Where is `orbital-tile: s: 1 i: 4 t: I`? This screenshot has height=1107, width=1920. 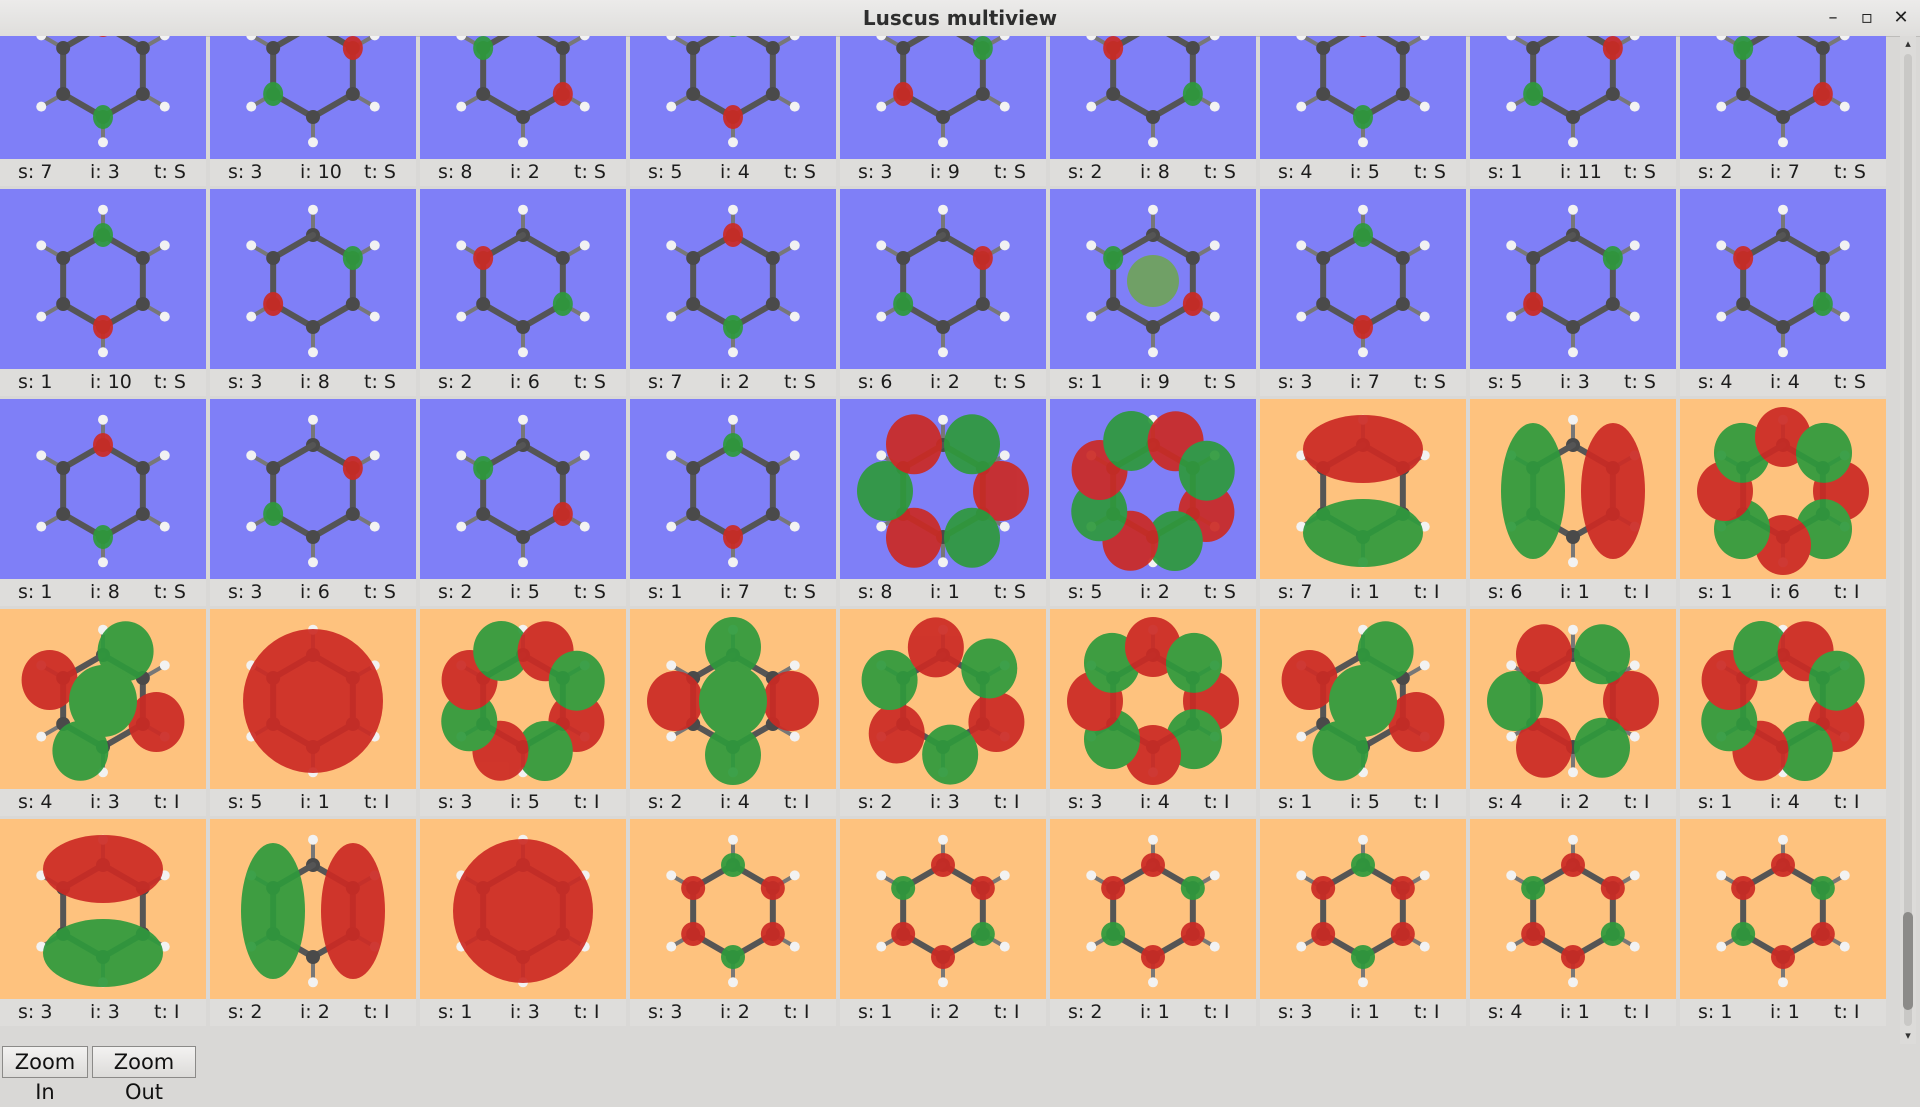
orbital-tile: s: 1 i: 4 t: I is located at coordinates (1783, 712).